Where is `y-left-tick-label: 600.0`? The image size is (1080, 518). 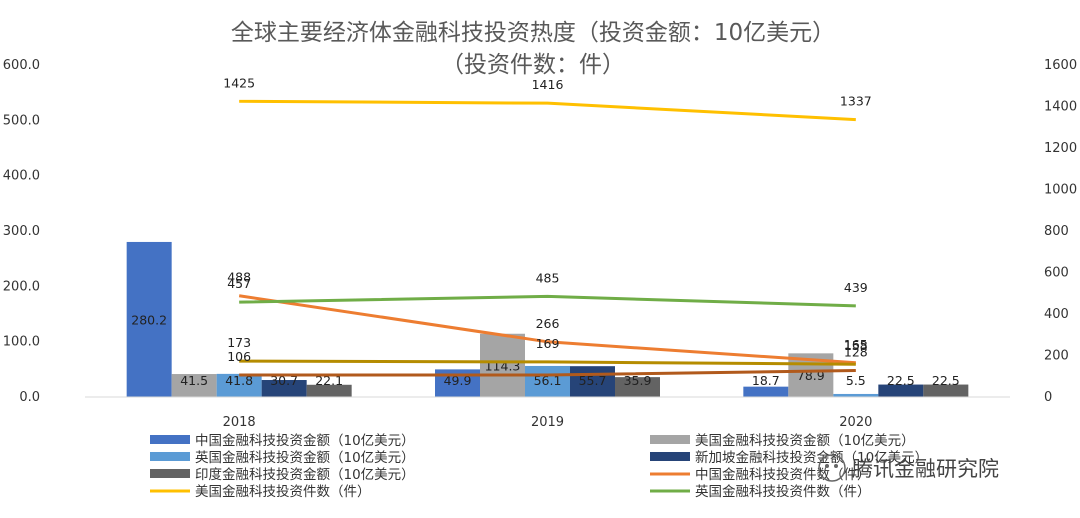 y-left-tick-label: 600.0 is located at coordinates (21, 65).